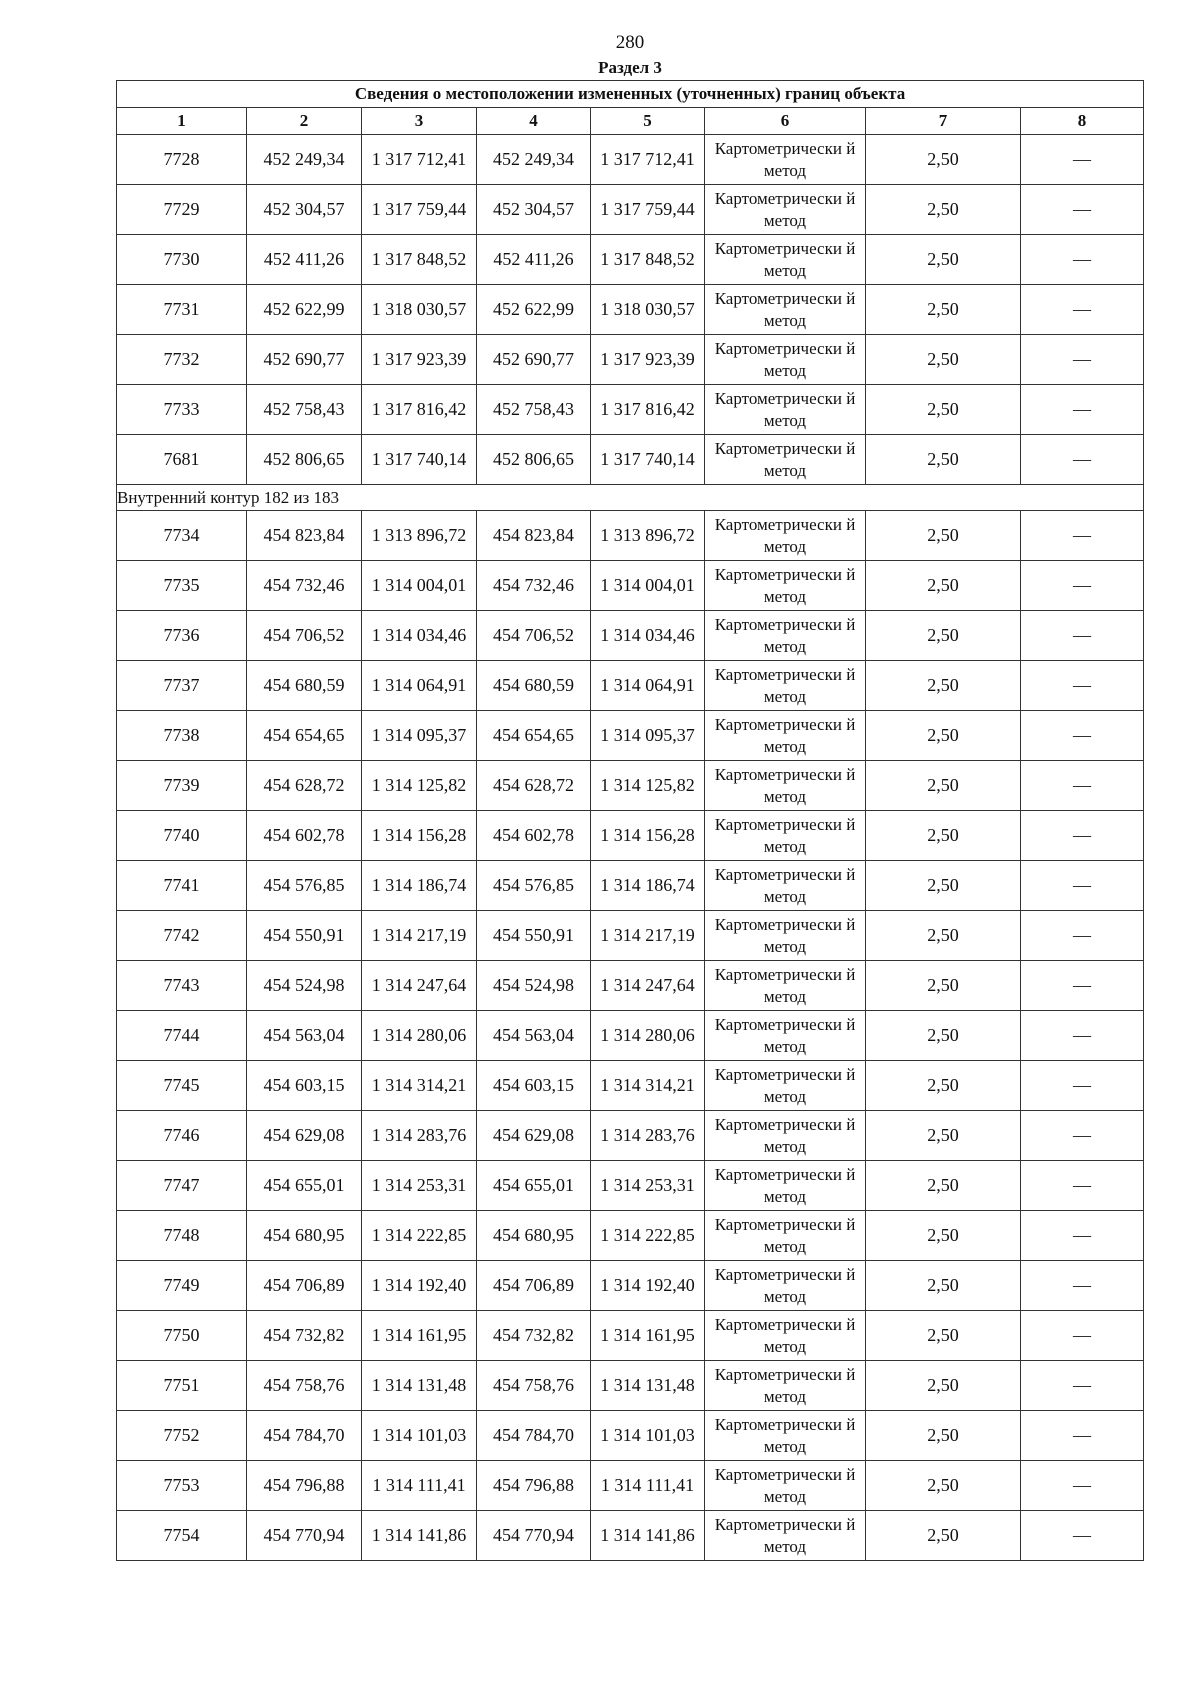  Describe the element at coordinates (533, 1185) in the screenshot. I see `x-new-cell: 454 655,01` at that location.